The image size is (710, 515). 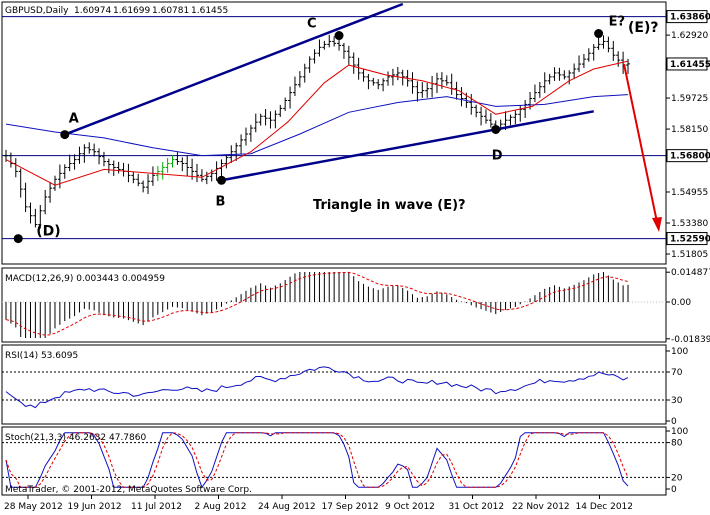 What do you see at coordinates (220, 201) in the screenshot?
I see `wave-label-b: B` at bounding box center [220, 201].